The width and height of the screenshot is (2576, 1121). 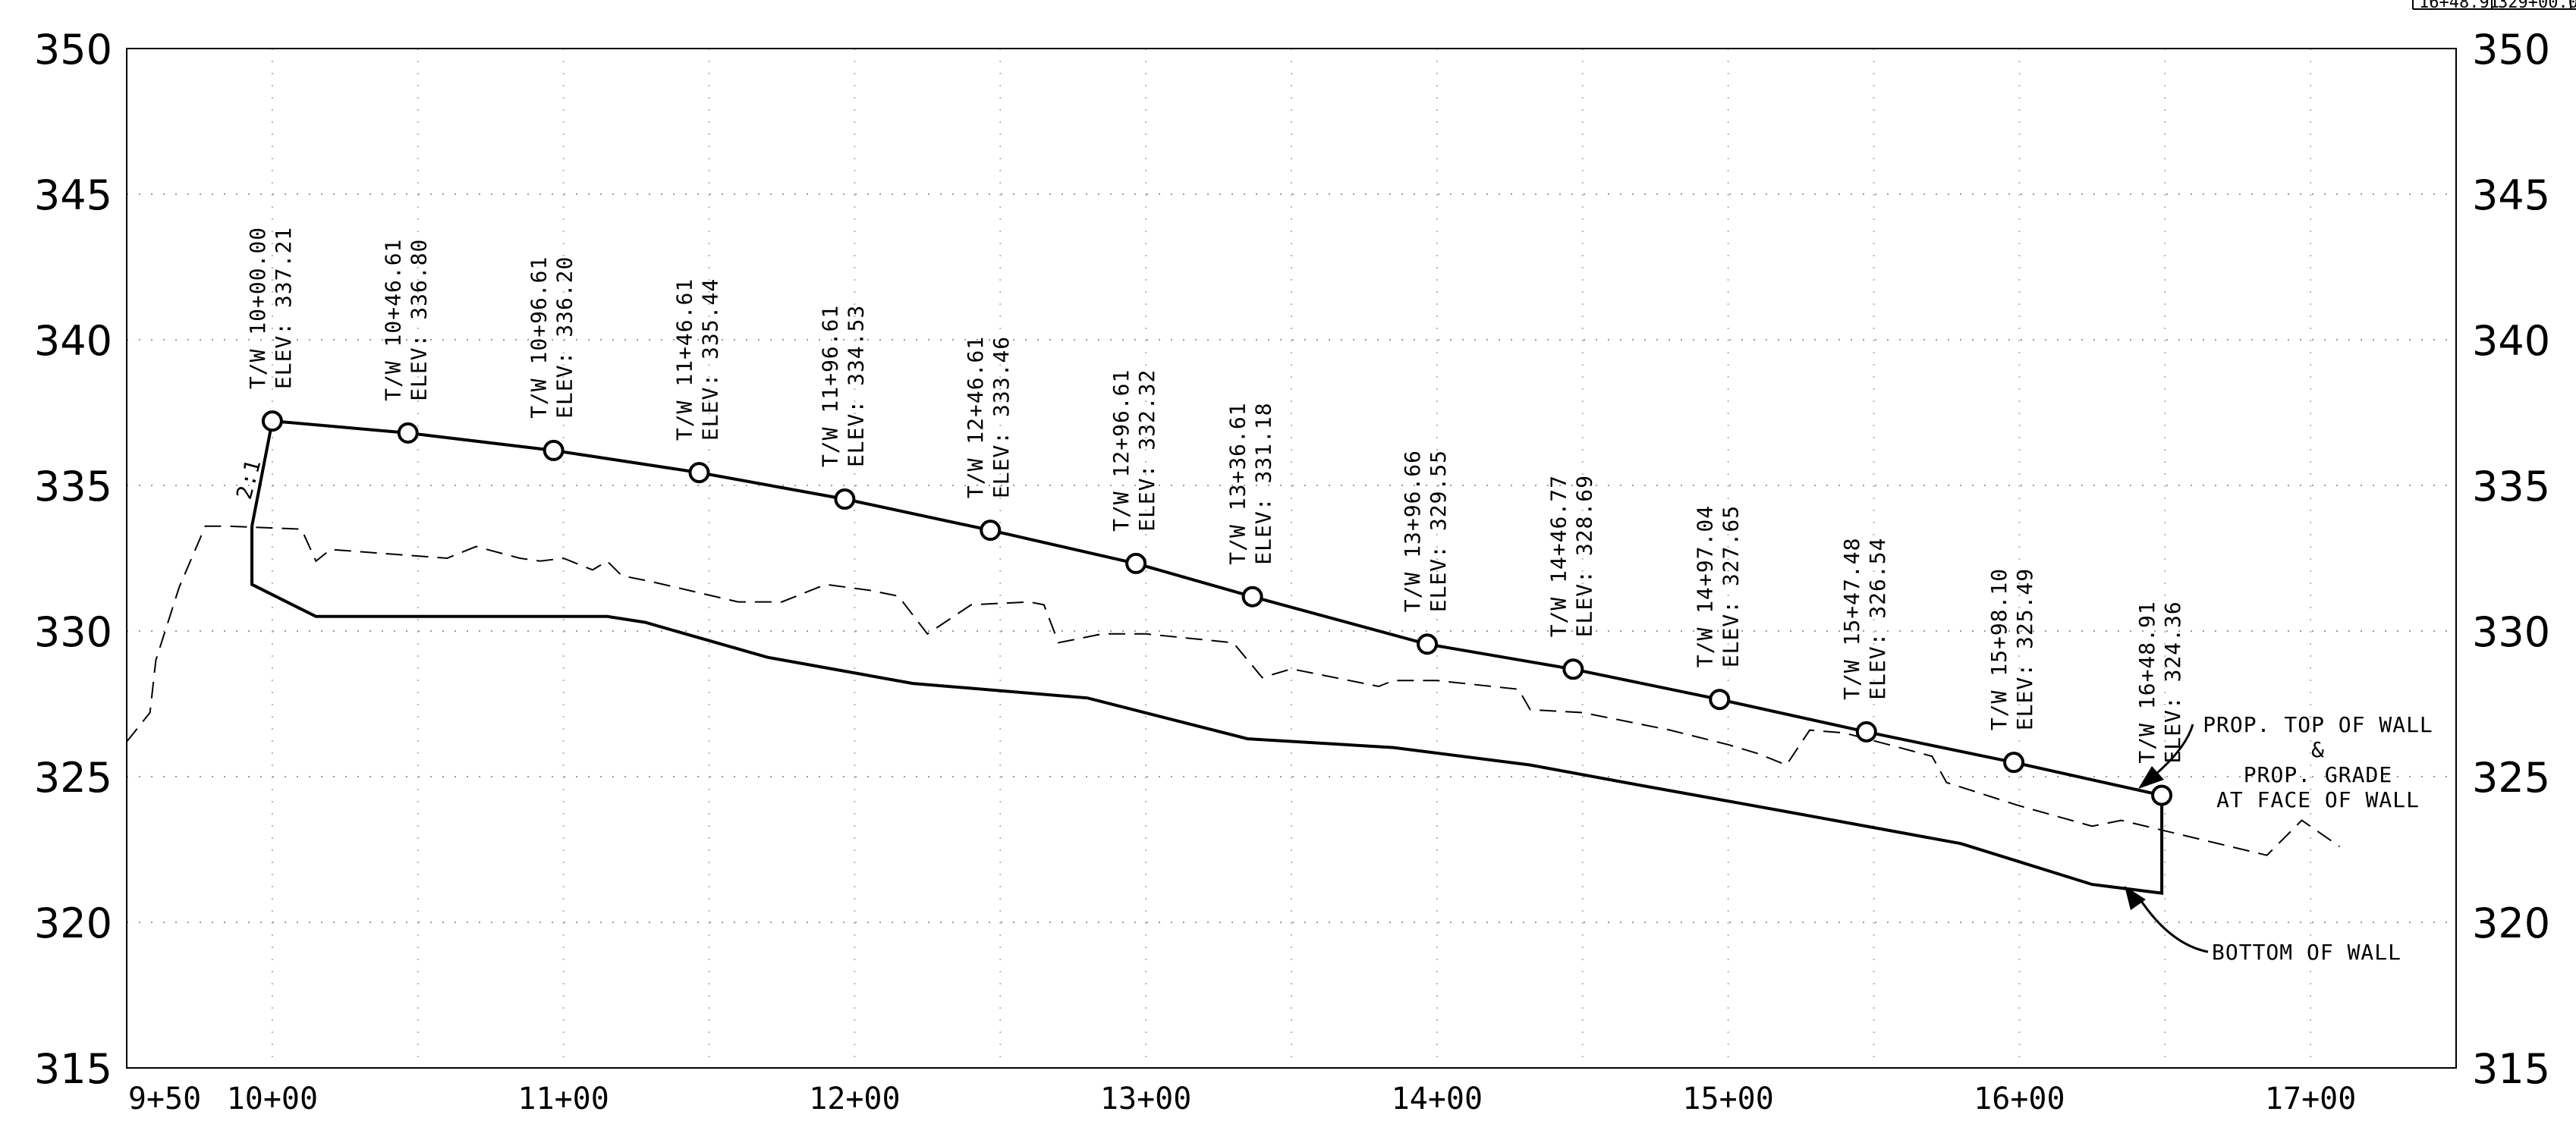 What do you see at coordinates (73, 923) in the screenshot?
I see `elevation-tick-label-left: 320` at bounding box center [73, 923].